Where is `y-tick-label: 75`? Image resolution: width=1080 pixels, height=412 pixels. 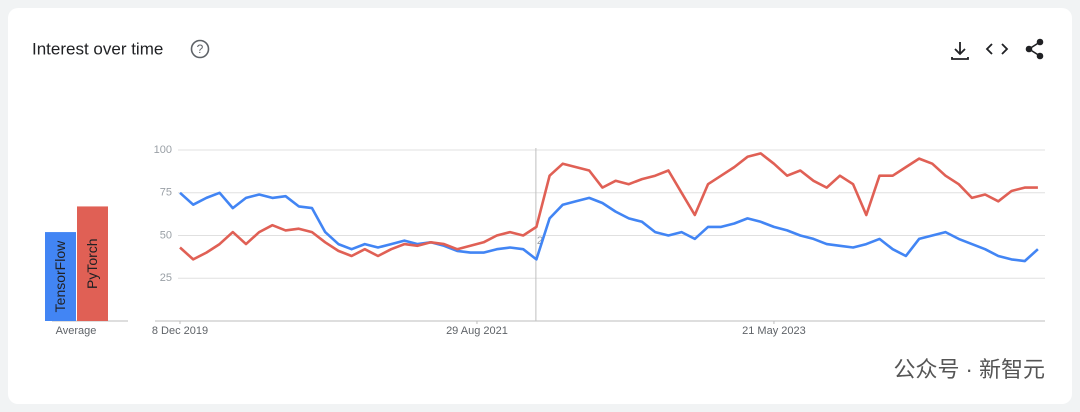
y-tick-label: 75 is located at coordinates (166, 193).